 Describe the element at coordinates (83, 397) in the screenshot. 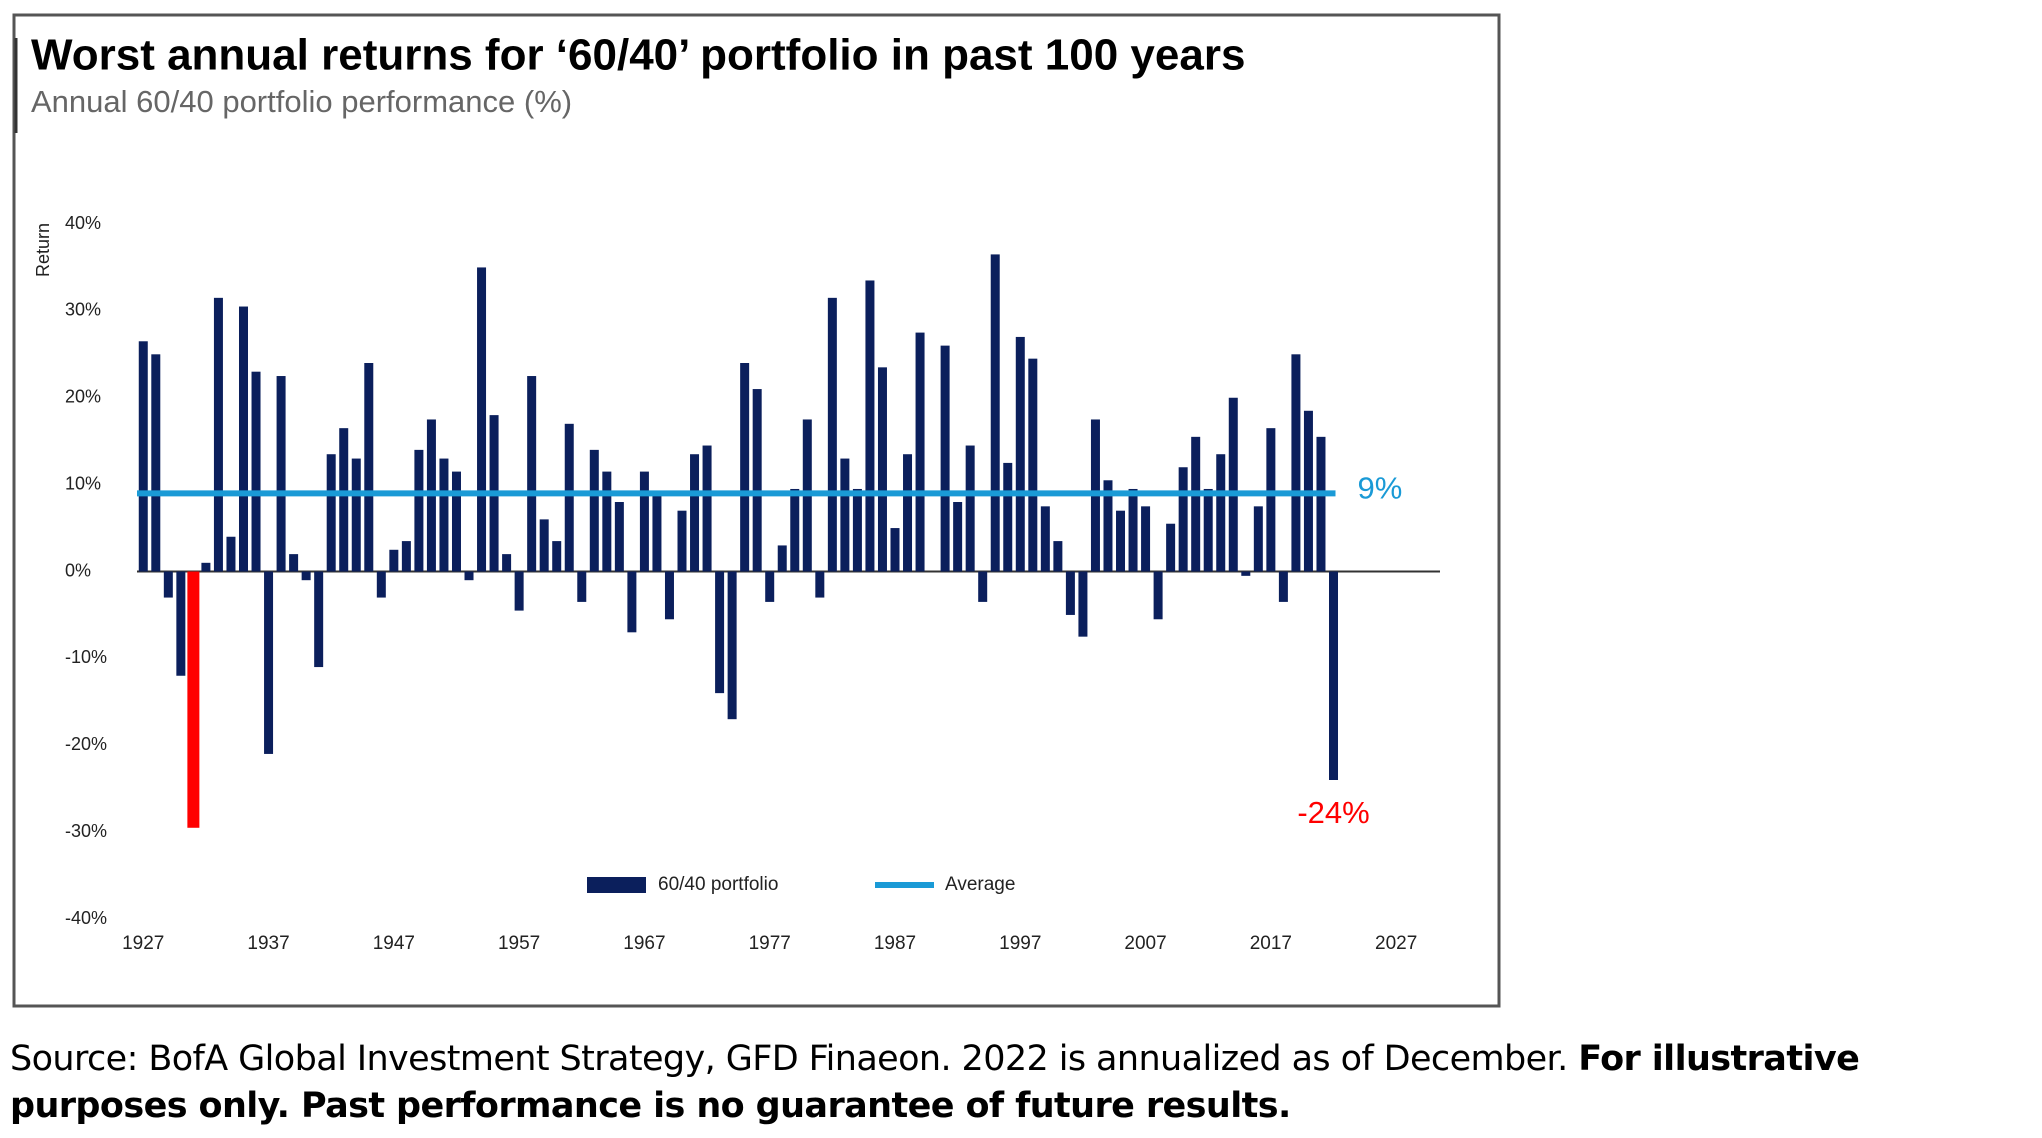

I see `y-tick-label: 20%` at that location.